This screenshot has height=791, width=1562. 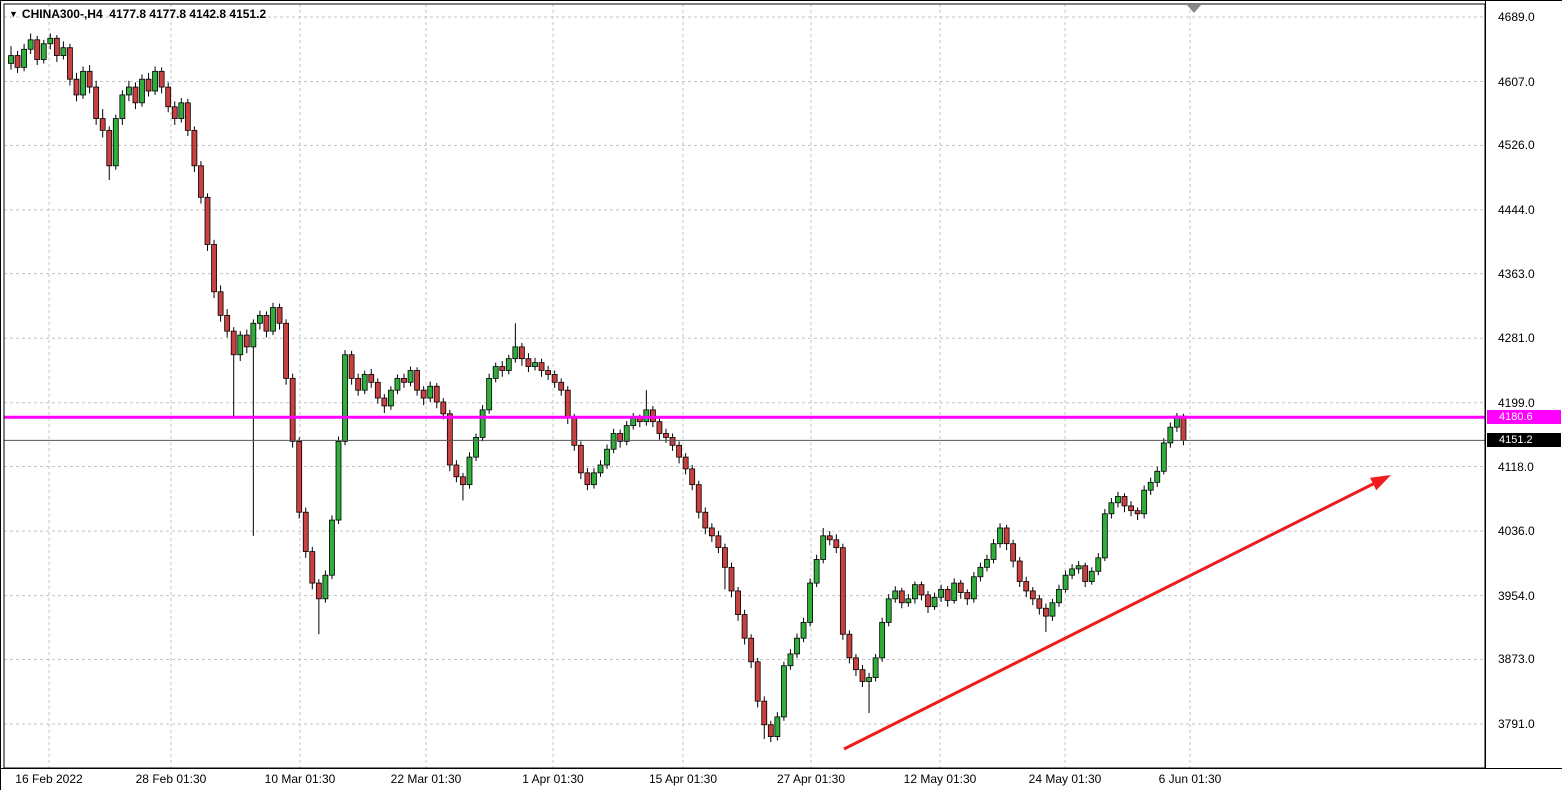 What do you see at coordinates (1516, 273) in the screenshot?
I see `price-axis-label: 4363.0` at bounding box center [1516, 273].